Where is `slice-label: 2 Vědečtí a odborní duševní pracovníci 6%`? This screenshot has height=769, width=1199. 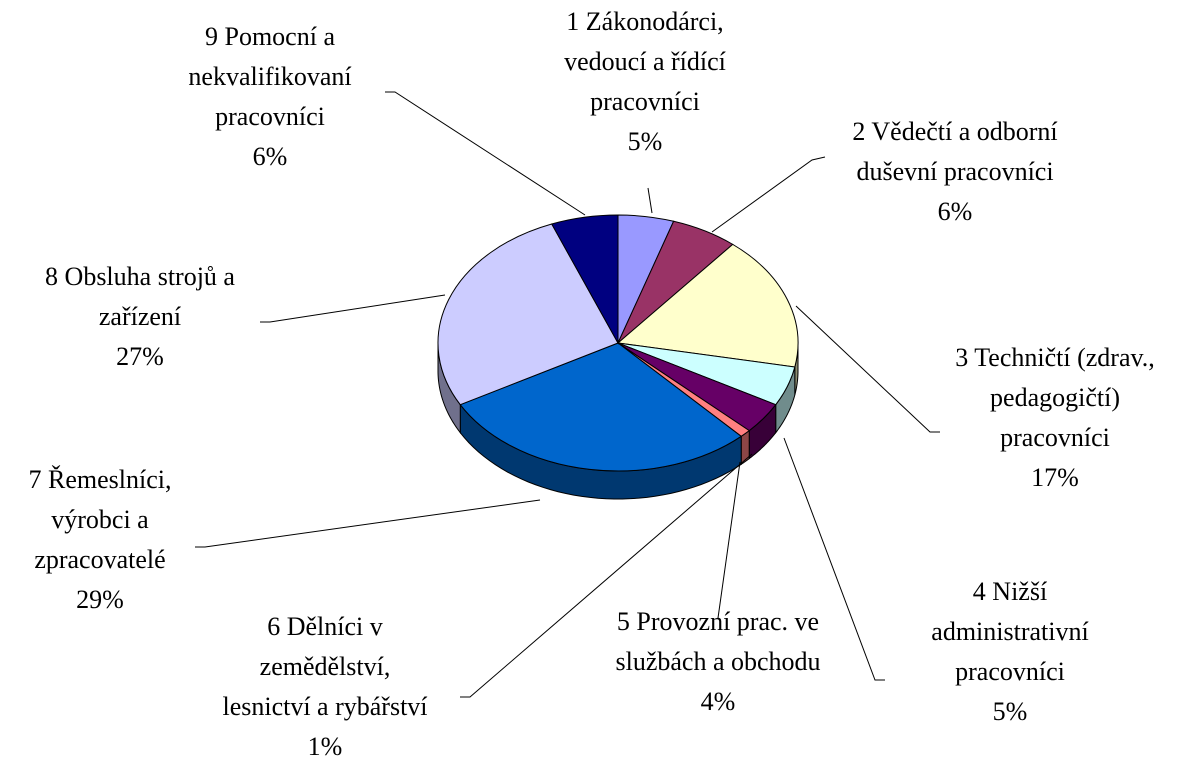
slice-label: 2 Vědečtí a odborní duševní pracovníci 6% is located at coordinates (954, 172).